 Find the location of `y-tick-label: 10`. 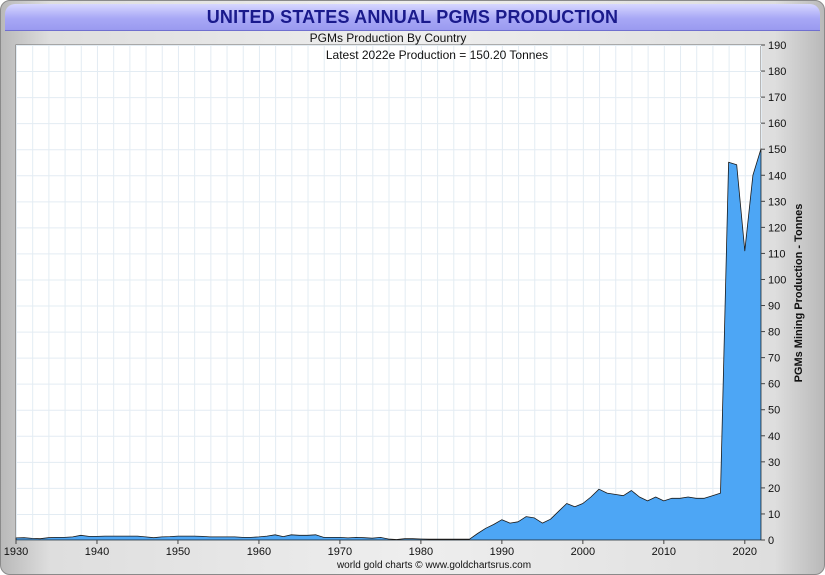

y-tick-label: 10 is located at coordinates (774, 515).